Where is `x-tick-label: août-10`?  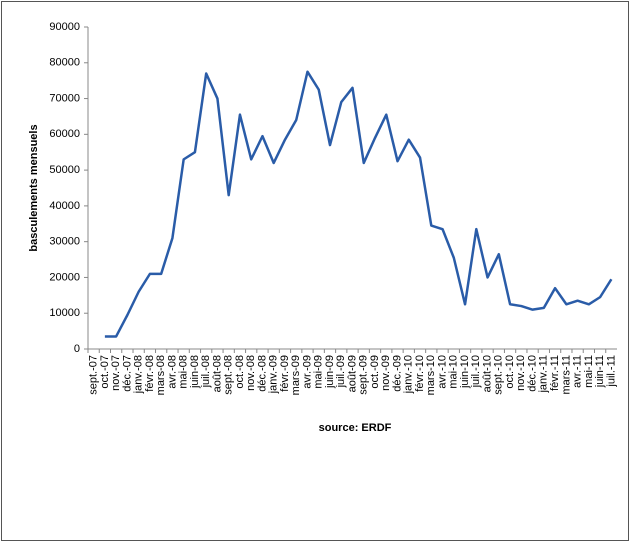
x-tick-label: août-10 is located at coordinates (487, 373).